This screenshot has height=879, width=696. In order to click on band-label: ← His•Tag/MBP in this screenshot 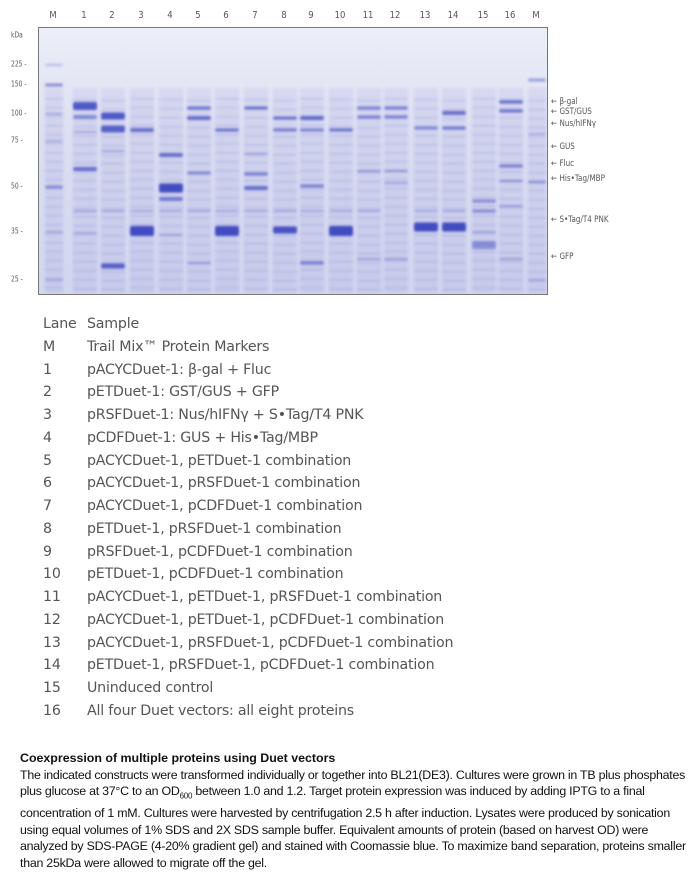, I will do `click(578, 179)`.